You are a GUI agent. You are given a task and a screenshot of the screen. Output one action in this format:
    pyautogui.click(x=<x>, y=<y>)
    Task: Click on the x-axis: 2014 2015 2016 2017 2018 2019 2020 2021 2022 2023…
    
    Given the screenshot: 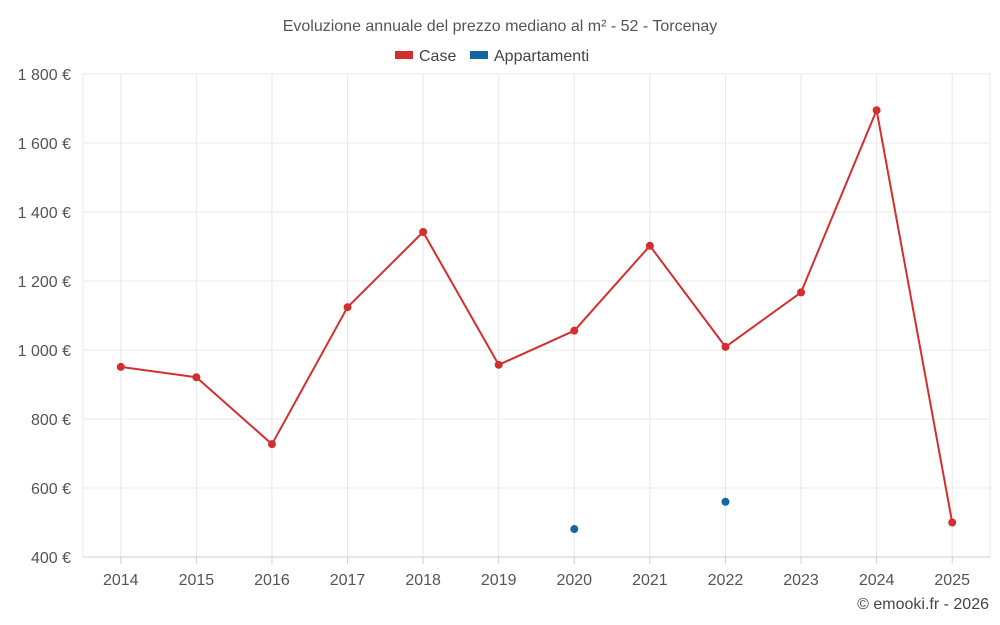 What is the action you would take?
    pyautogui.click(x=536, y=572)
    